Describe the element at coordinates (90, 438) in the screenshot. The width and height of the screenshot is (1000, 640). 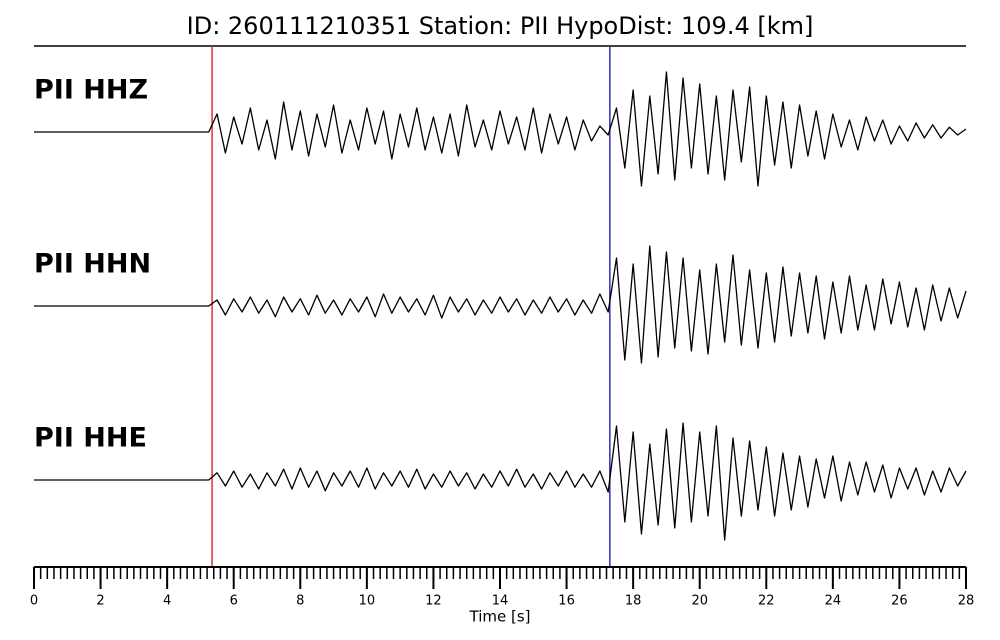
I see `trace-label: PII HHE` at that location.